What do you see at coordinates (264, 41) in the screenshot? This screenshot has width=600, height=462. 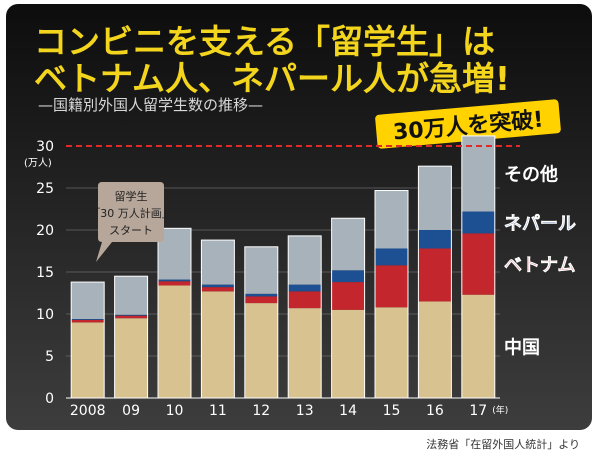 I see `chart-title-line1: コンビニを支える「留学生」は` at bounding box center [264, 41].